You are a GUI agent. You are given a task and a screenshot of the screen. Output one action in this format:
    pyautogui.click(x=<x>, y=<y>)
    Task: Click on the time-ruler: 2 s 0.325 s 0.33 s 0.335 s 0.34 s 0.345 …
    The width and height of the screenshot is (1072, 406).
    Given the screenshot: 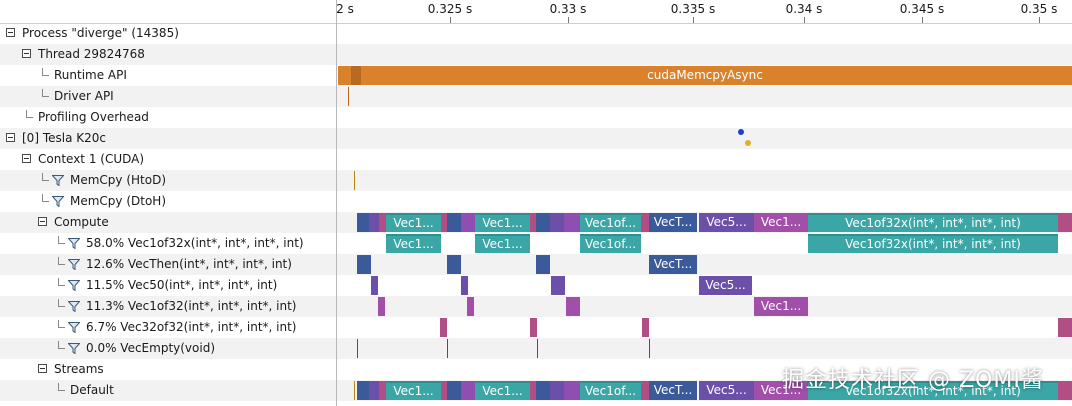 What is the action you would take?
    pyautogui.click(x=704, y=12)
    